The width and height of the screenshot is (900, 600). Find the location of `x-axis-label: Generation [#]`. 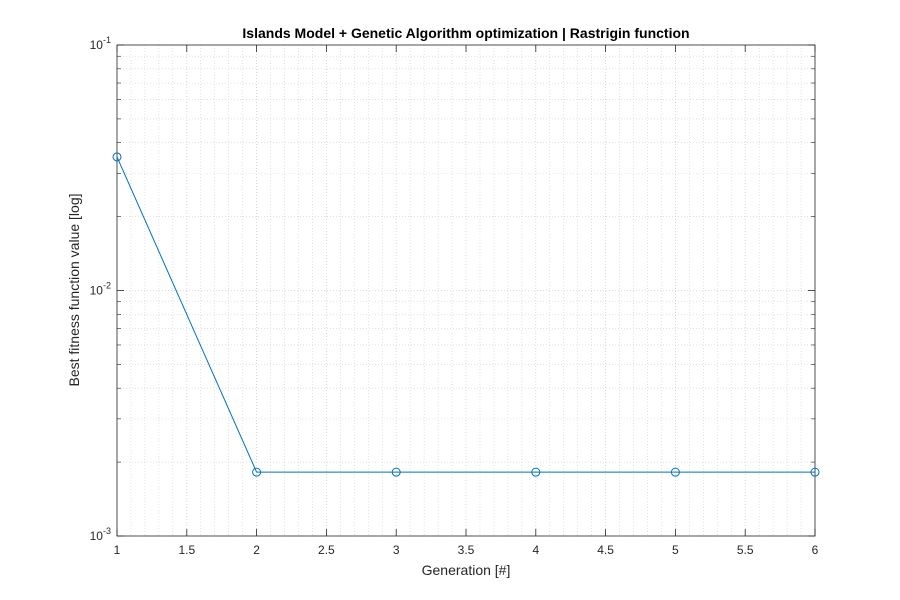

x-axis-label: Generation [#] is located at coordinates (466, 570).